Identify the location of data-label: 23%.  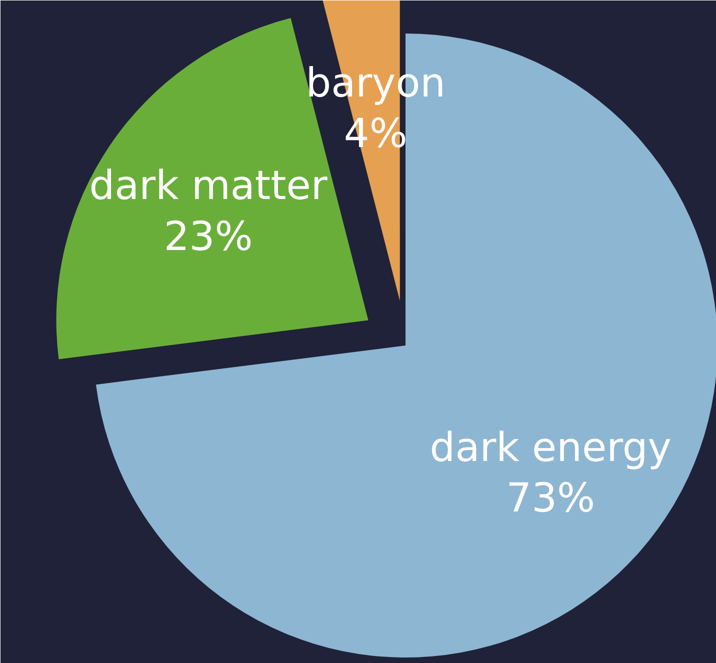
(208, 237).